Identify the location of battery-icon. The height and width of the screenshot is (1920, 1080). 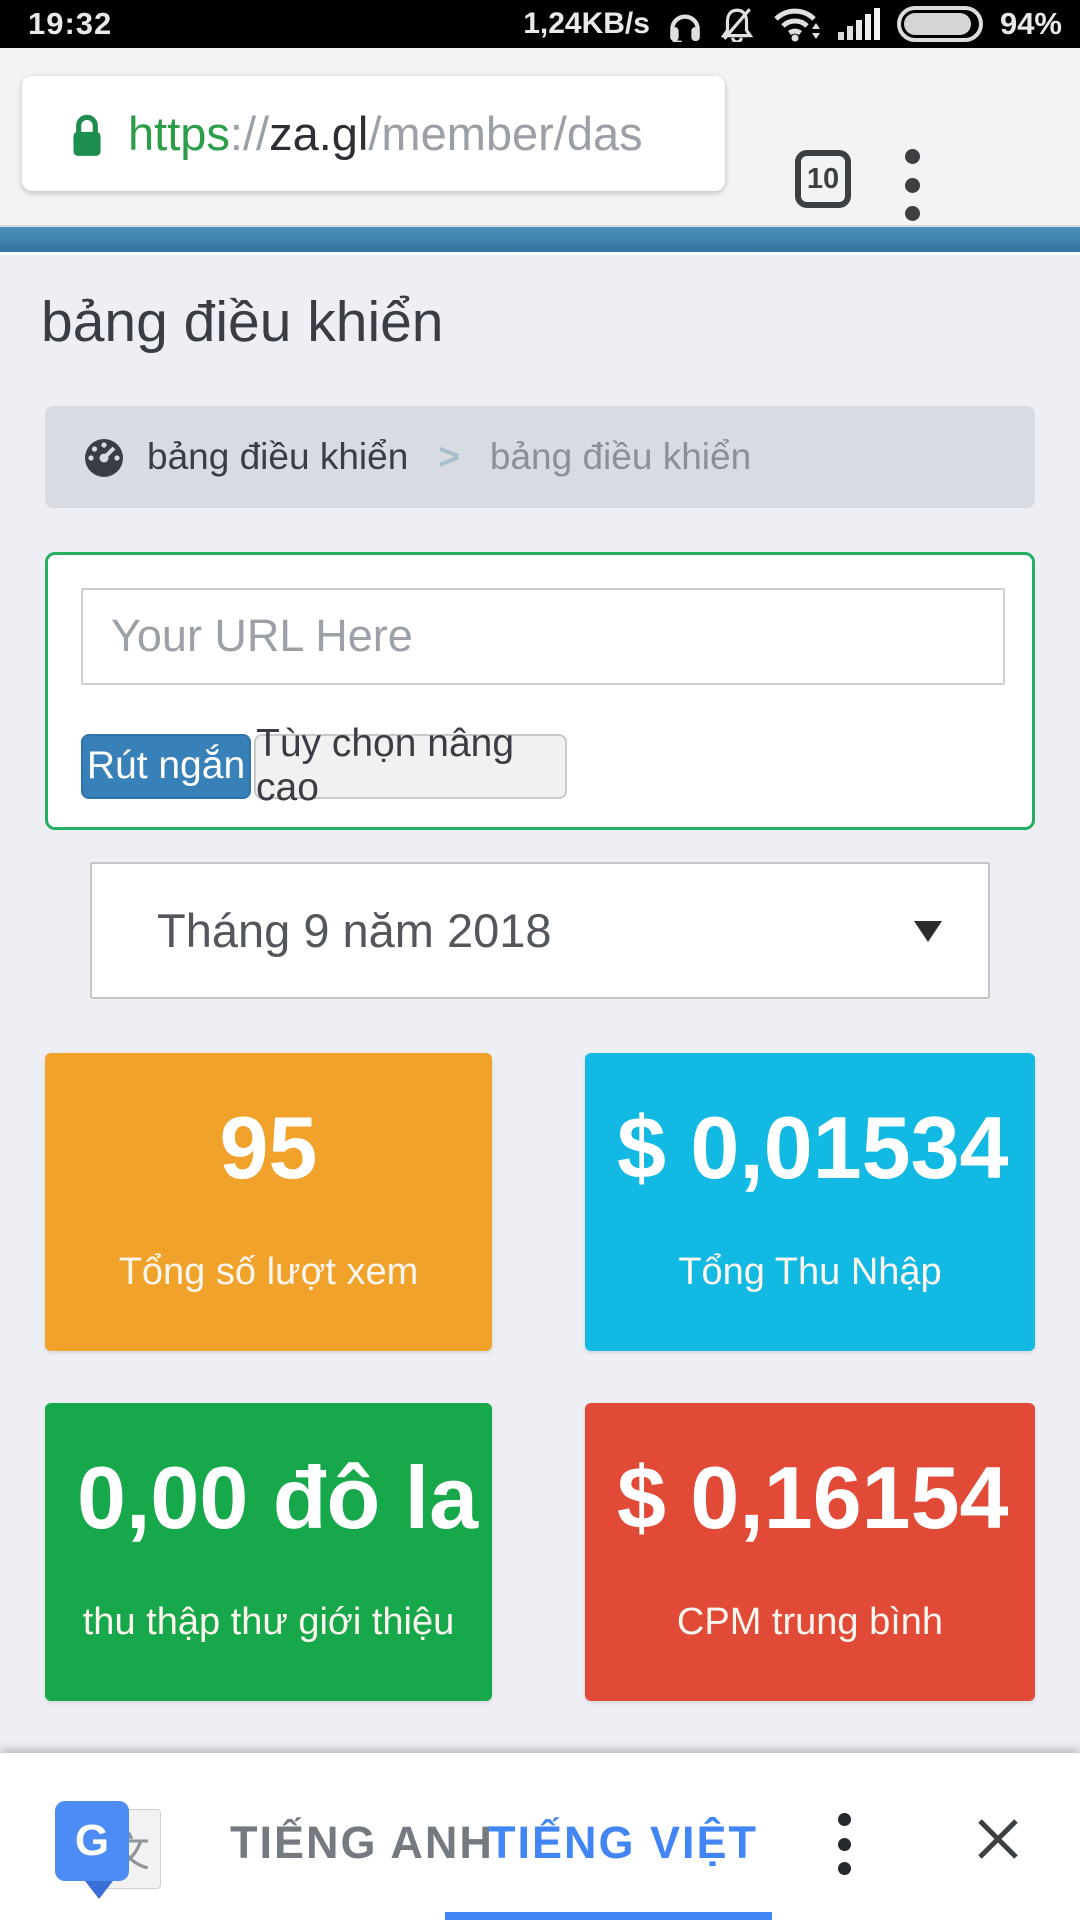
(939, 24).